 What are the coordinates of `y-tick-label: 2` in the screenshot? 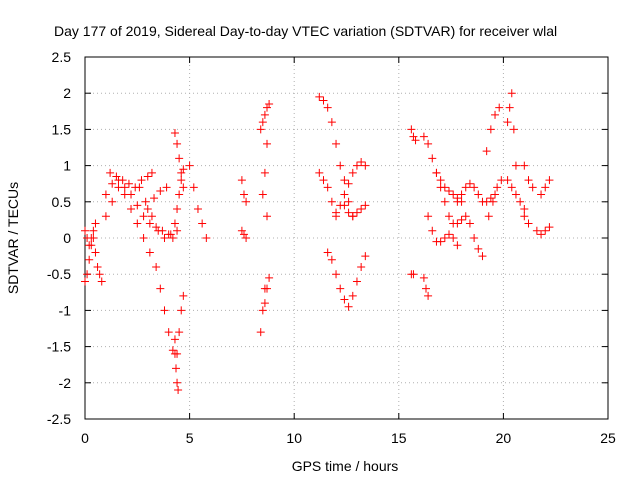 It's located at (67, 93).